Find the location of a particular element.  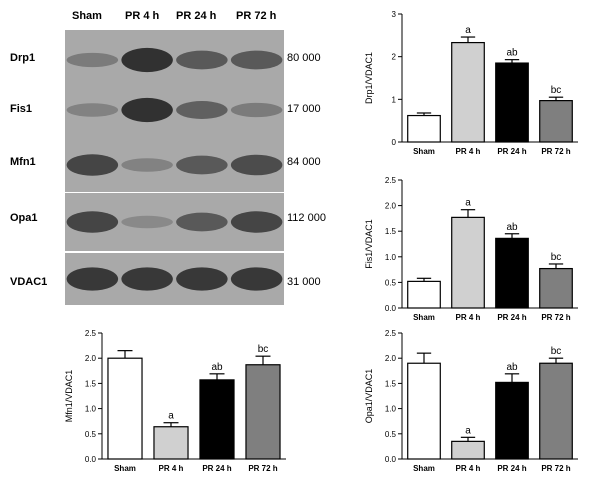

mw-label-drp1: 80 000 is located at coordinates (304, 58).